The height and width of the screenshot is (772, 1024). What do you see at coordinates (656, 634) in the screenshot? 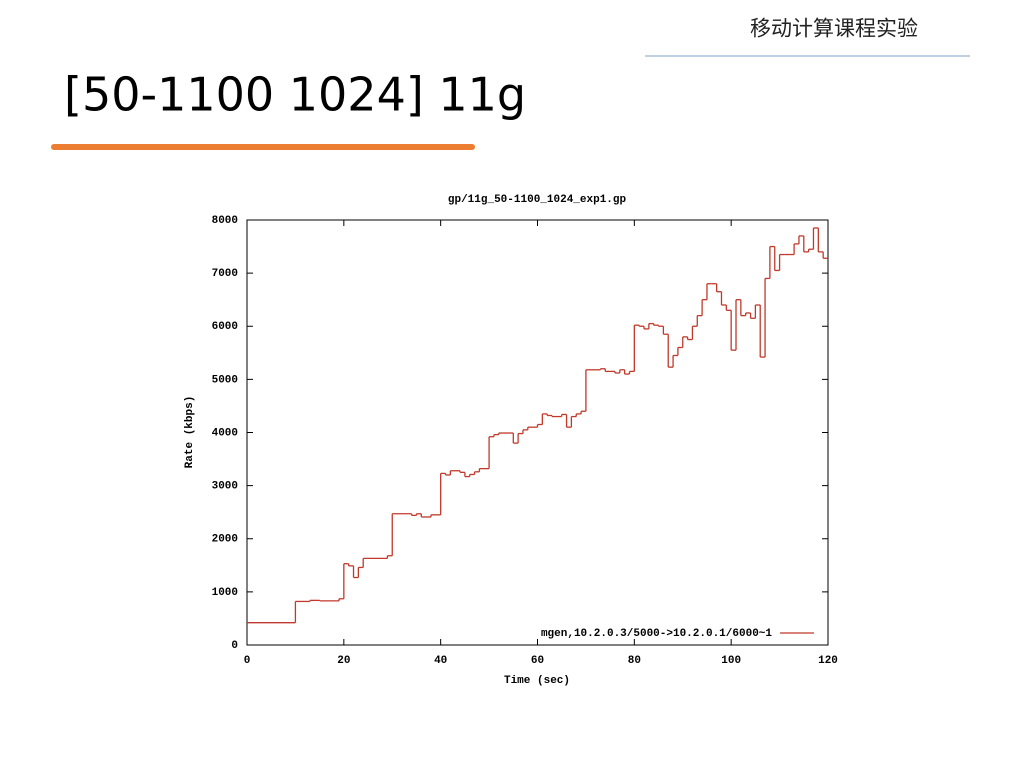
I see `legend-label: mgen,10.2.0.3/5000->10.2.0.1/6000~1` at bounding box center [656, 634].